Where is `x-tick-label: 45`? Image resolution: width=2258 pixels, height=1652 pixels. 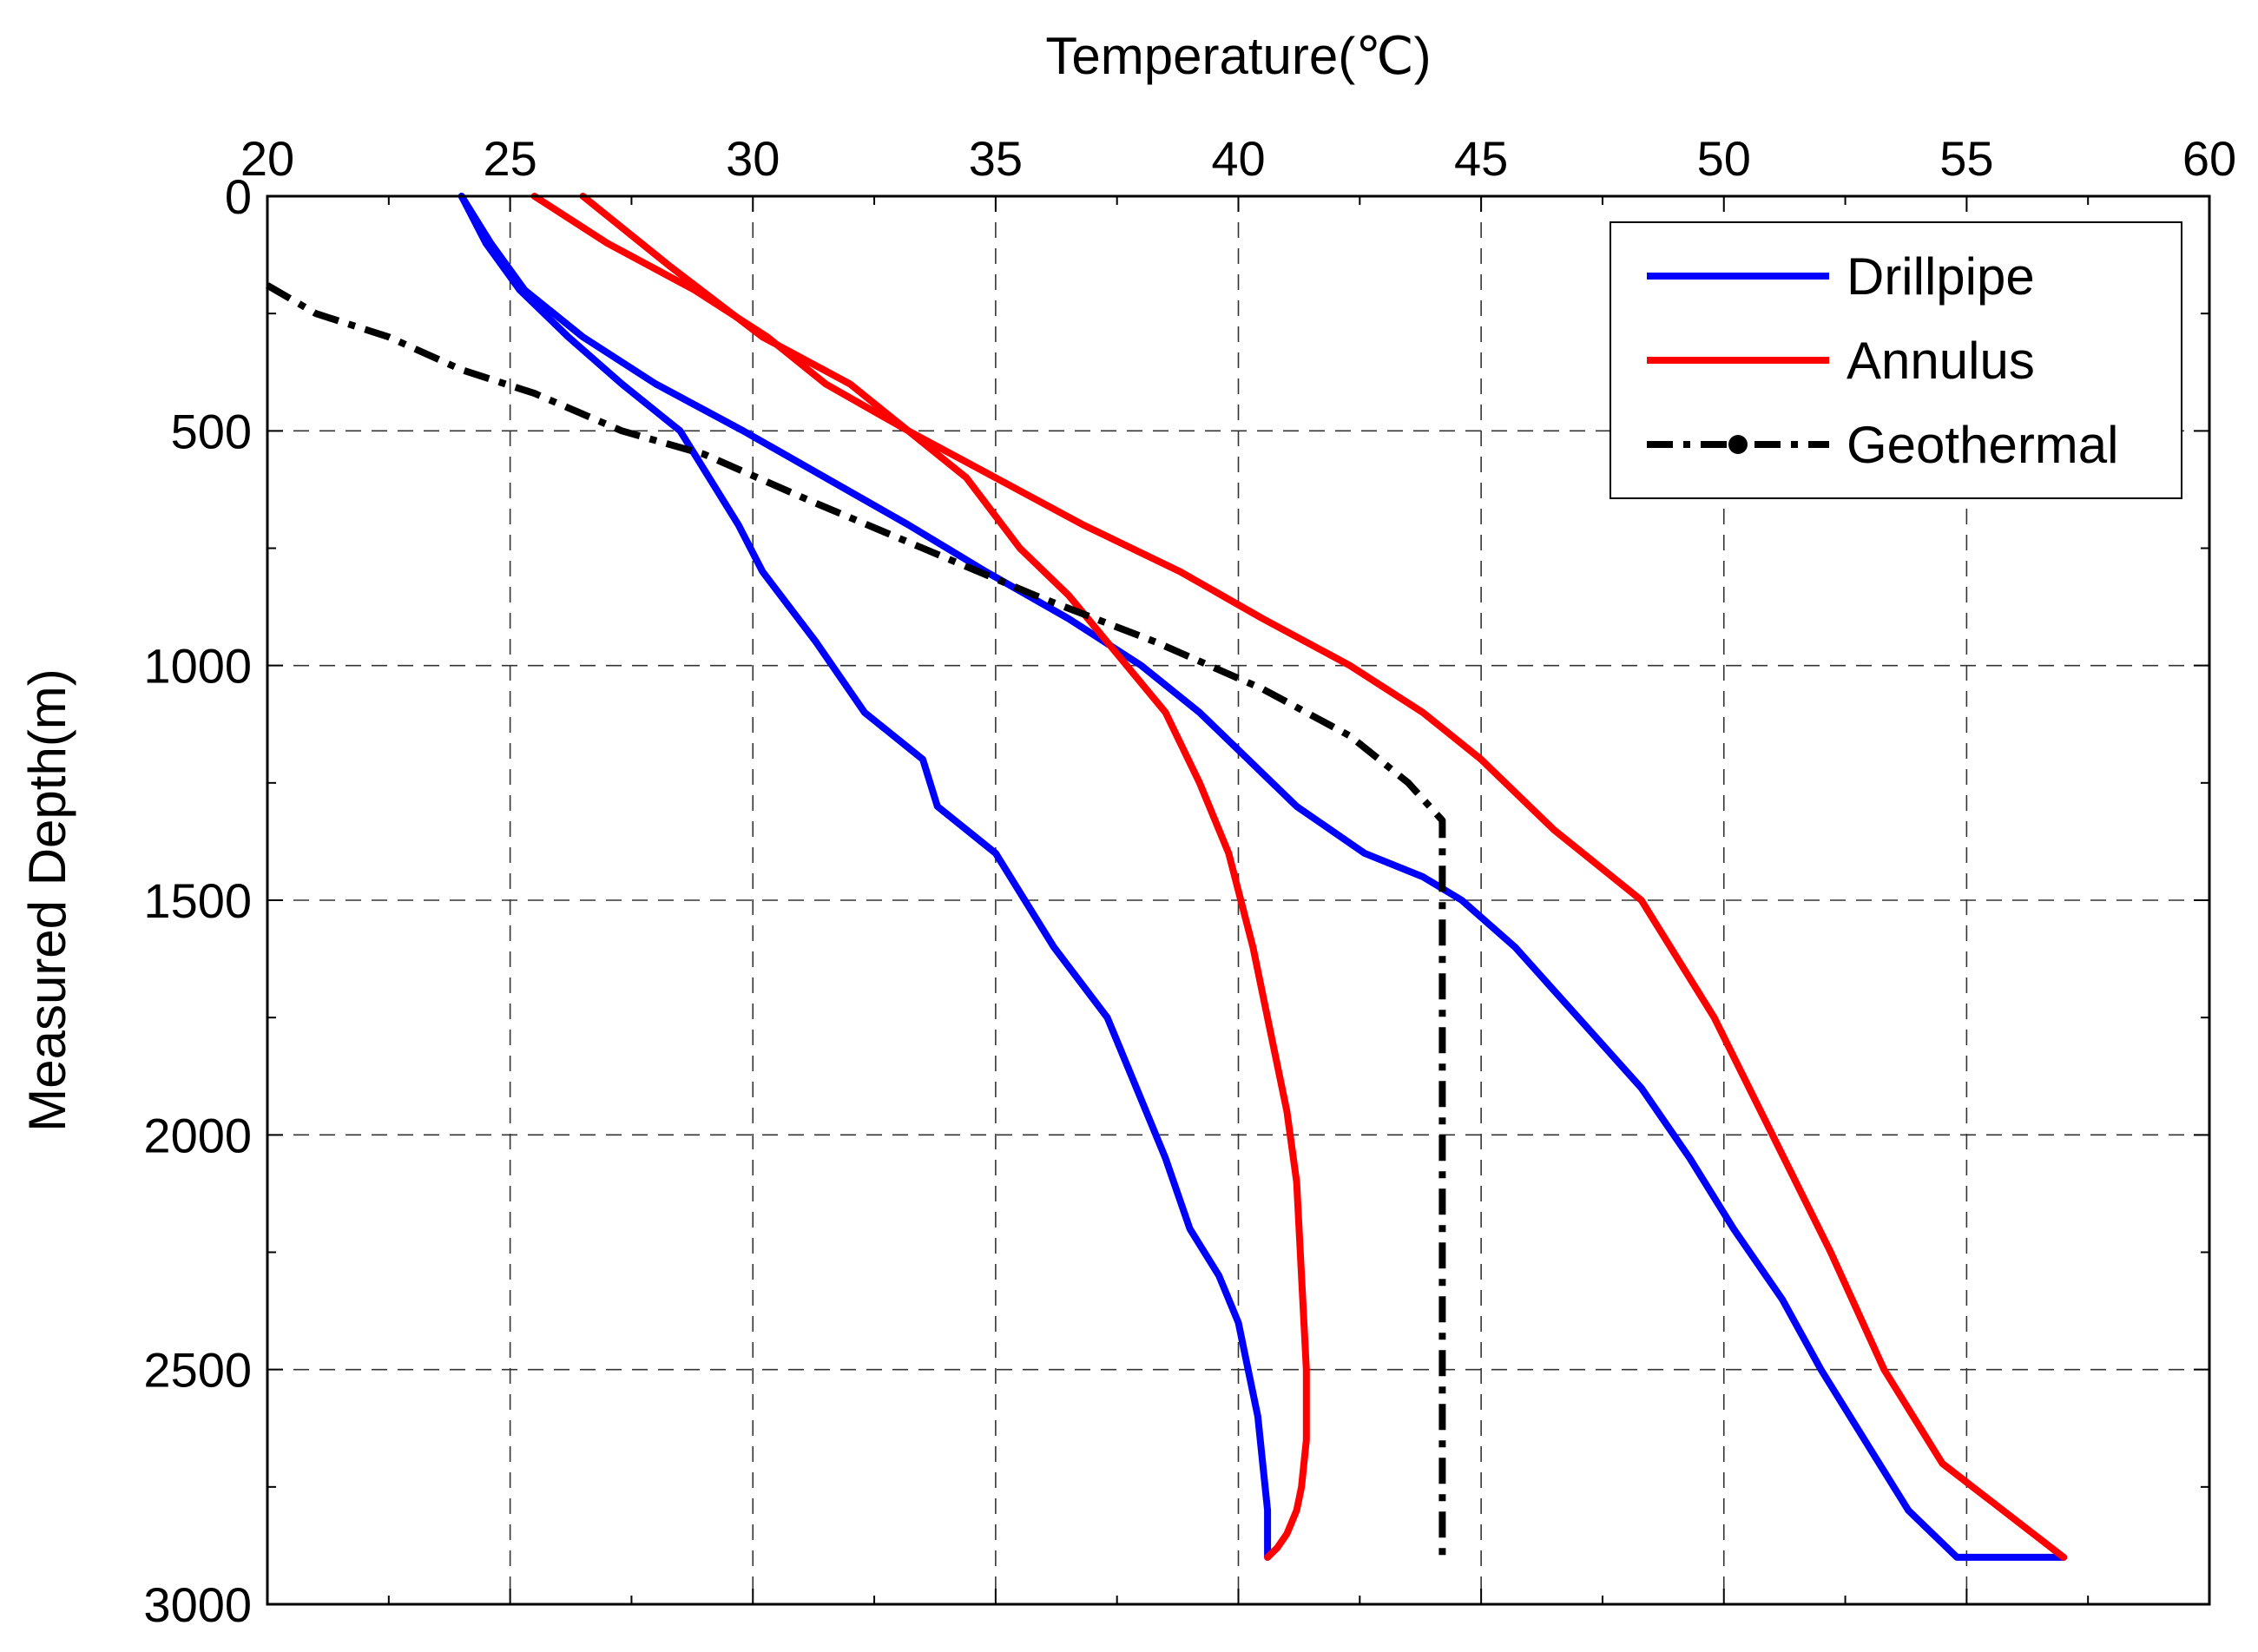
x-tick-label: 45 is located at coordinates (1481, 158).